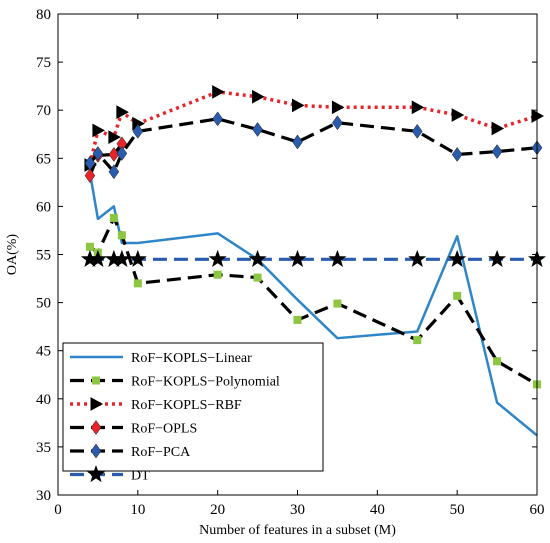 This screenshot has height=543, width=550. I want to click on legend-entry: RoF−KOPLS−Linear, so click(161, 358).